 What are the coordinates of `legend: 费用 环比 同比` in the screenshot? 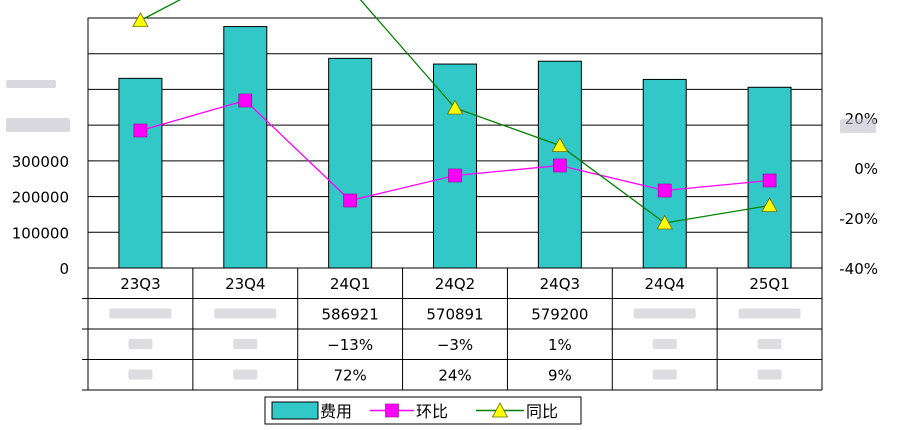 It's located at (423, 410).